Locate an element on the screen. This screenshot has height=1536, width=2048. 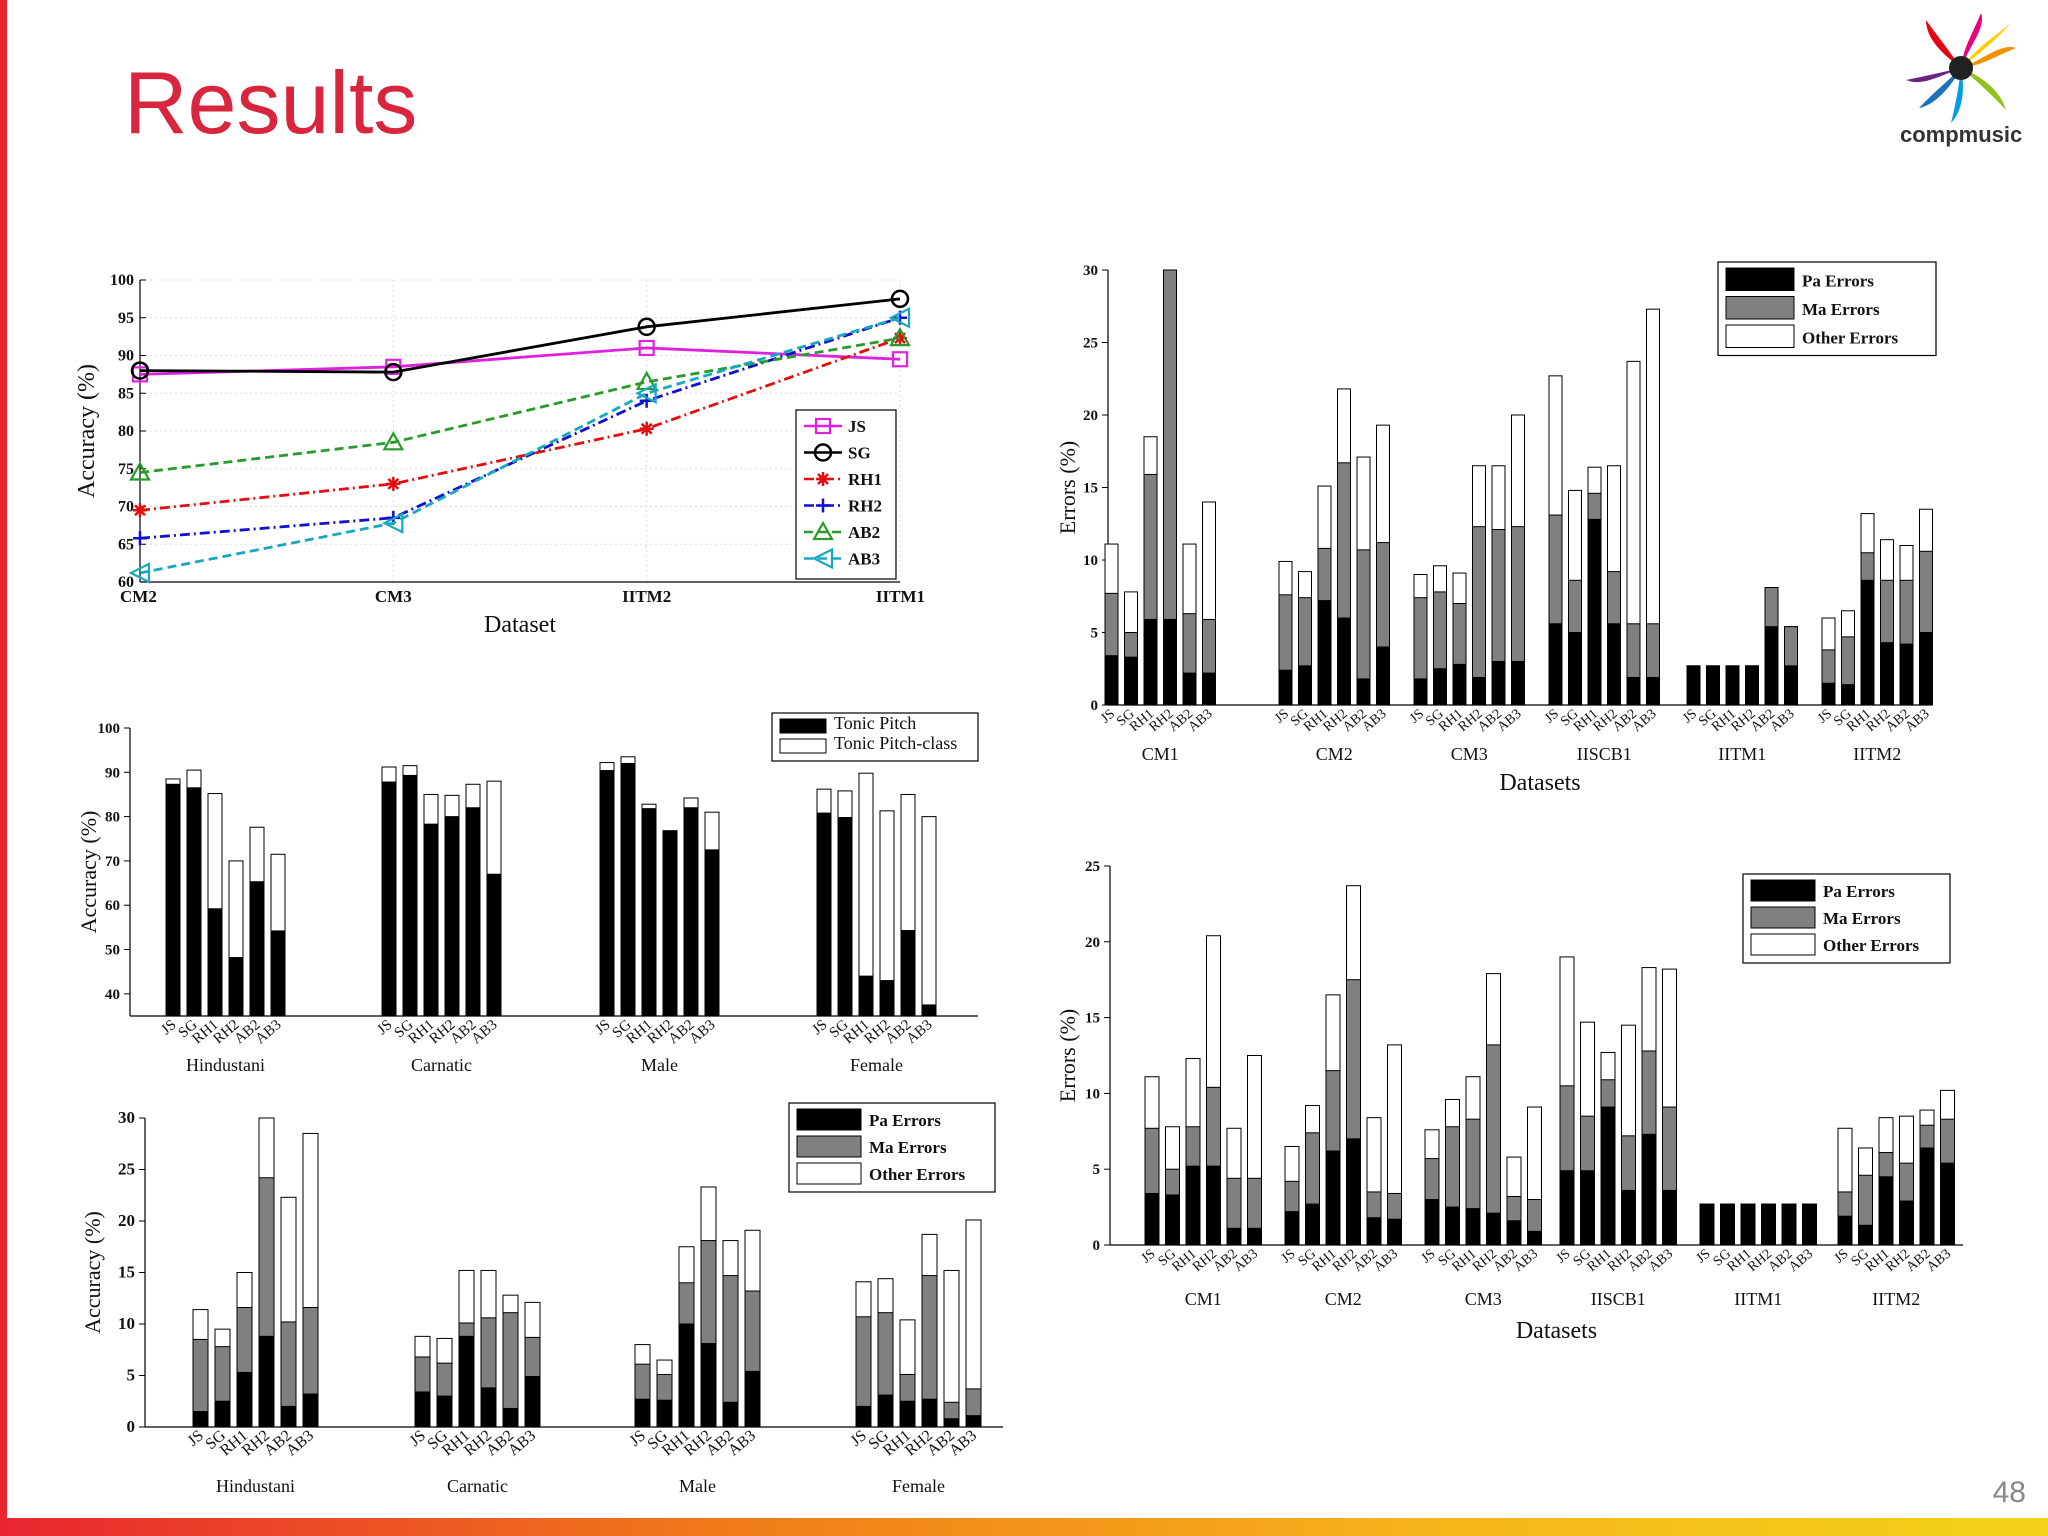
y-tick-label: 65 is located at coordinates (126, 544).